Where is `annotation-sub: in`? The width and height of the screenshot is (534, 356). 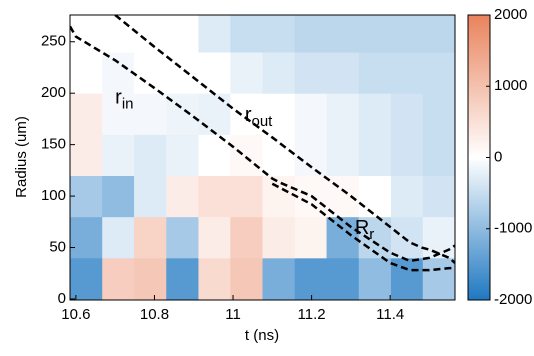
annotation-sub: in is located at coordinates (128, 103).